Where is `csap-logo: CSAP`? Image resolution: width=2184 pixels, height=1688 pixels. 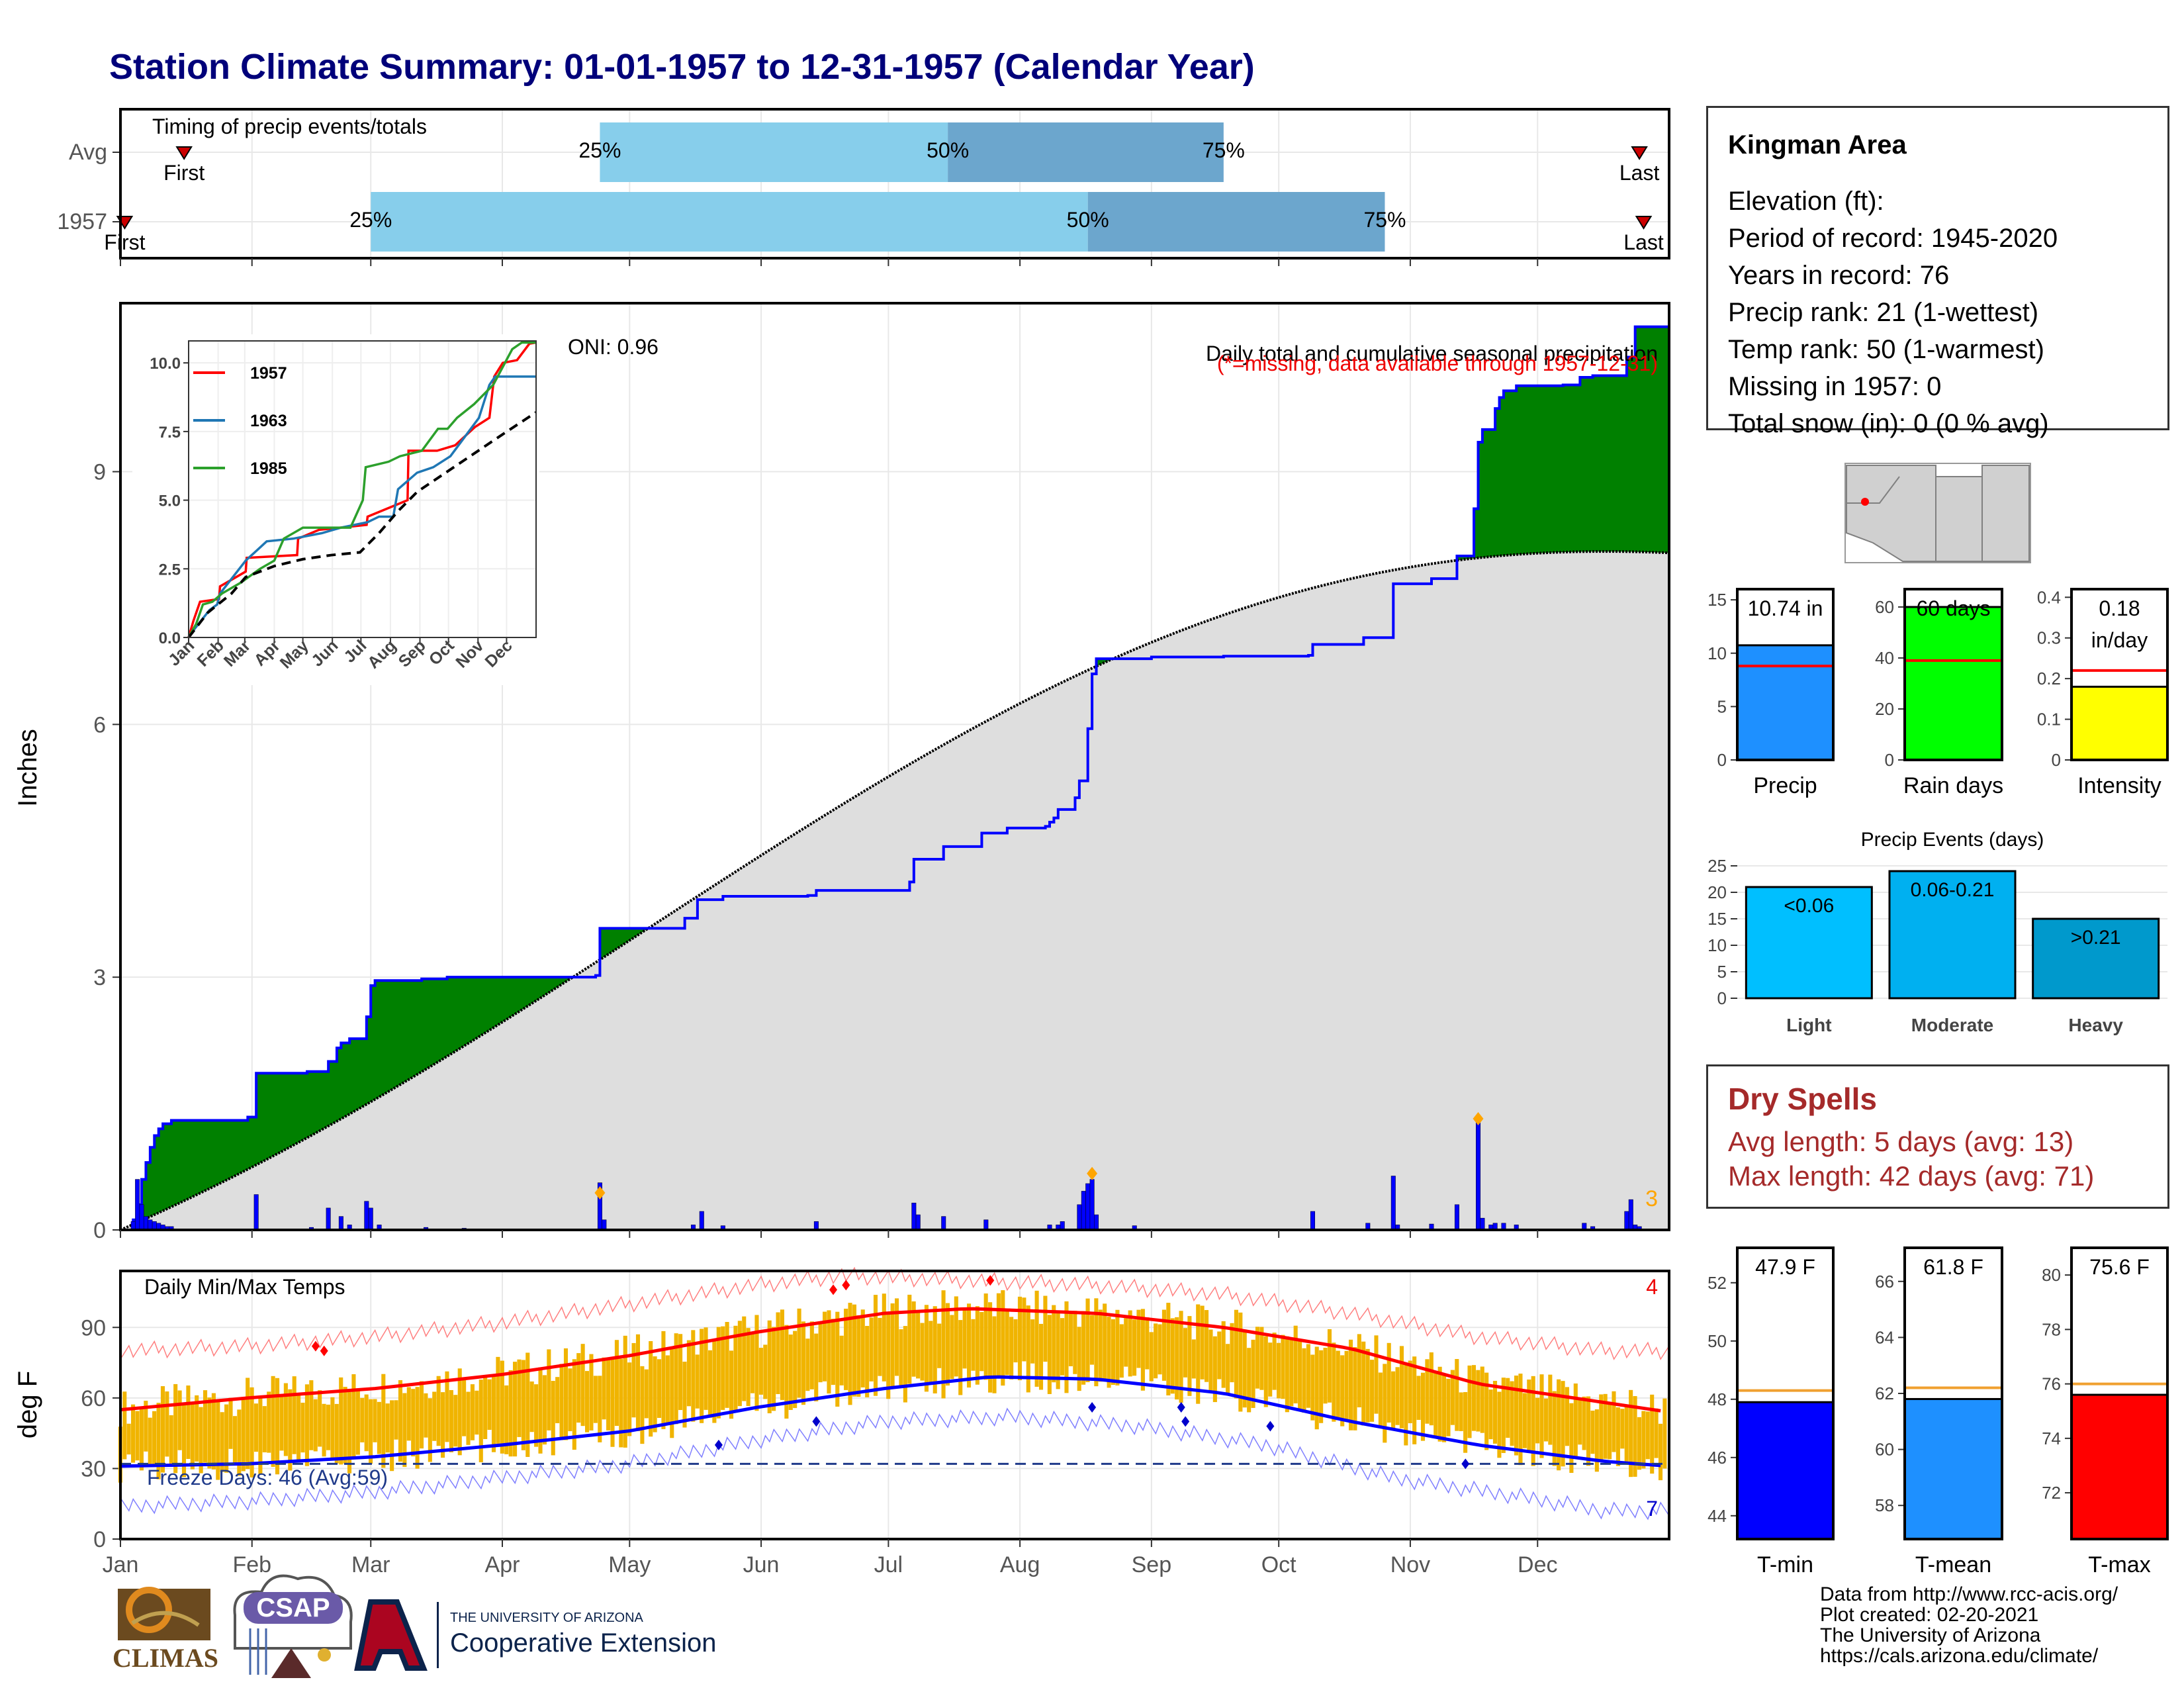 csap-logo: CSAP is located at coordinates (293, 1626).